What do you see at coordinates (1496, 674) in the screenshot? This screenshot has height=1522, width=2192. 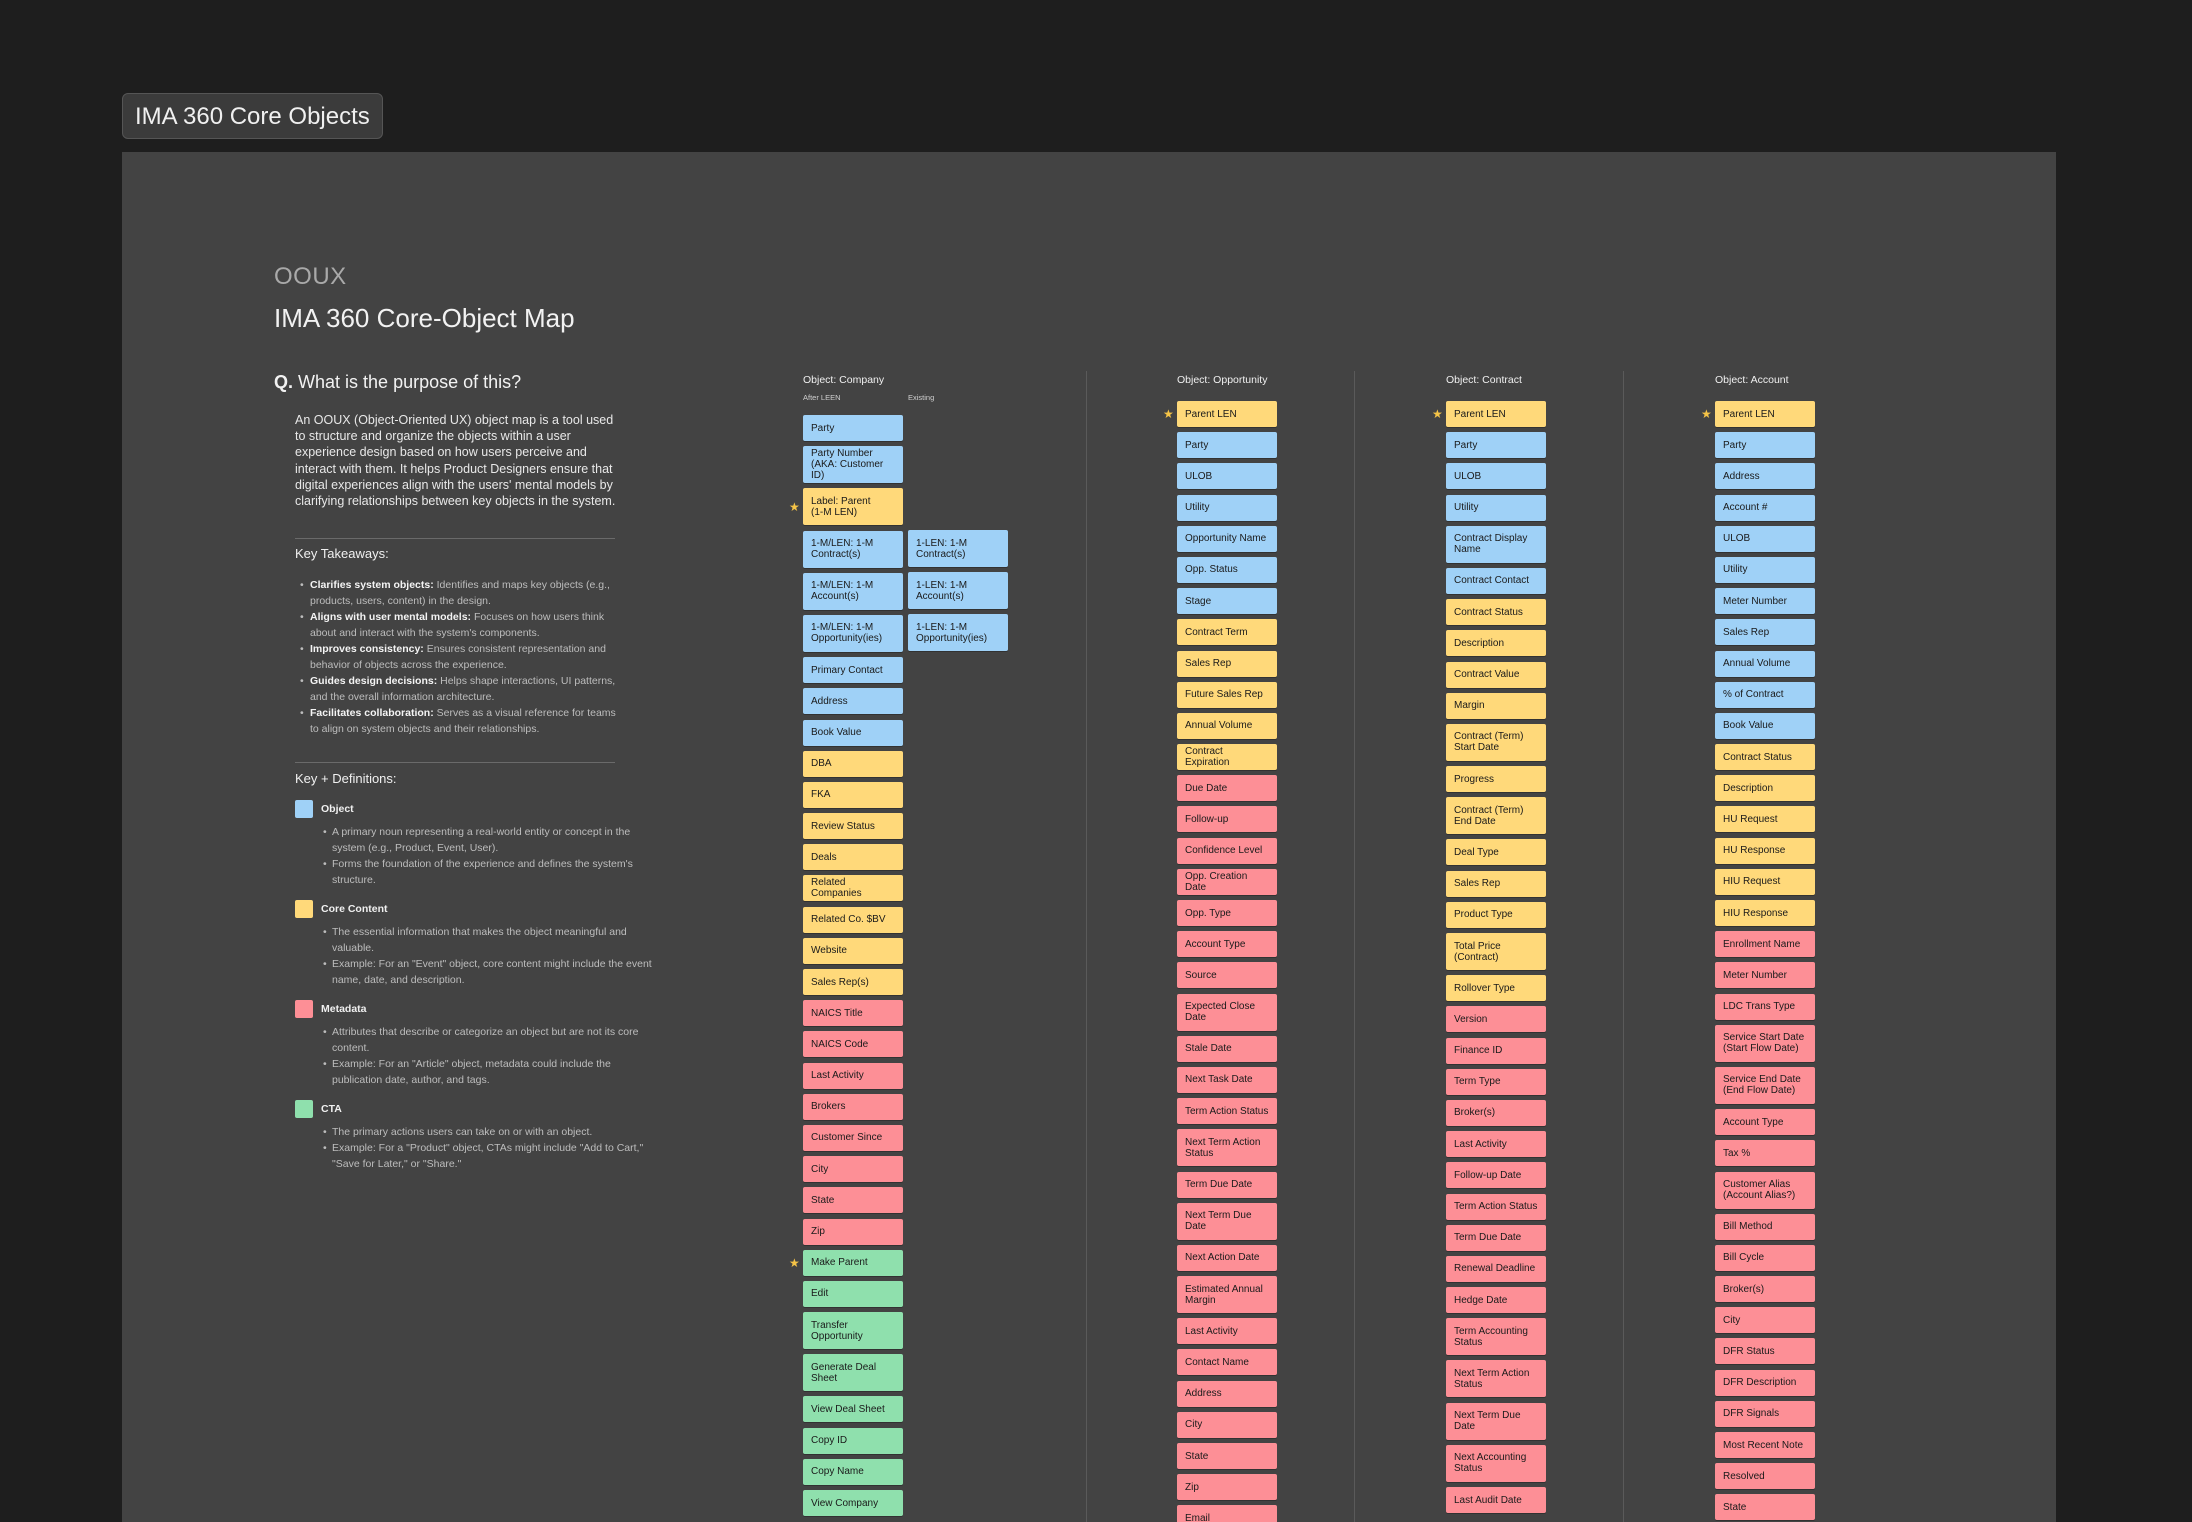 I see `core-content-sticky: Contract Value` at bounding box center [1496, 674].